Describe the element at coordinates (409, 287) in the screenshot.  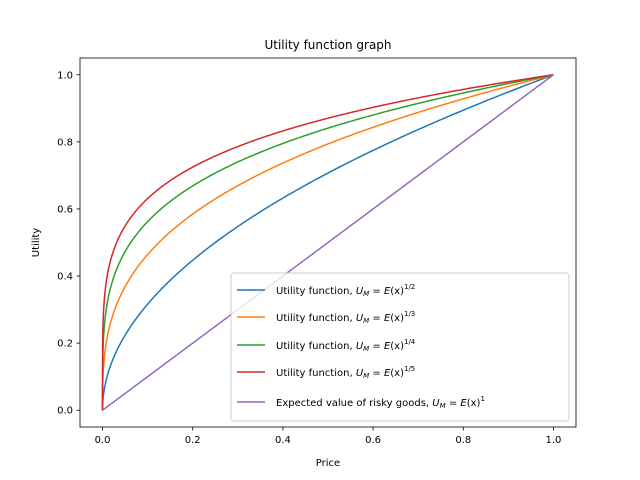
I see `legend-entry-exponent: 1/2` at that location.